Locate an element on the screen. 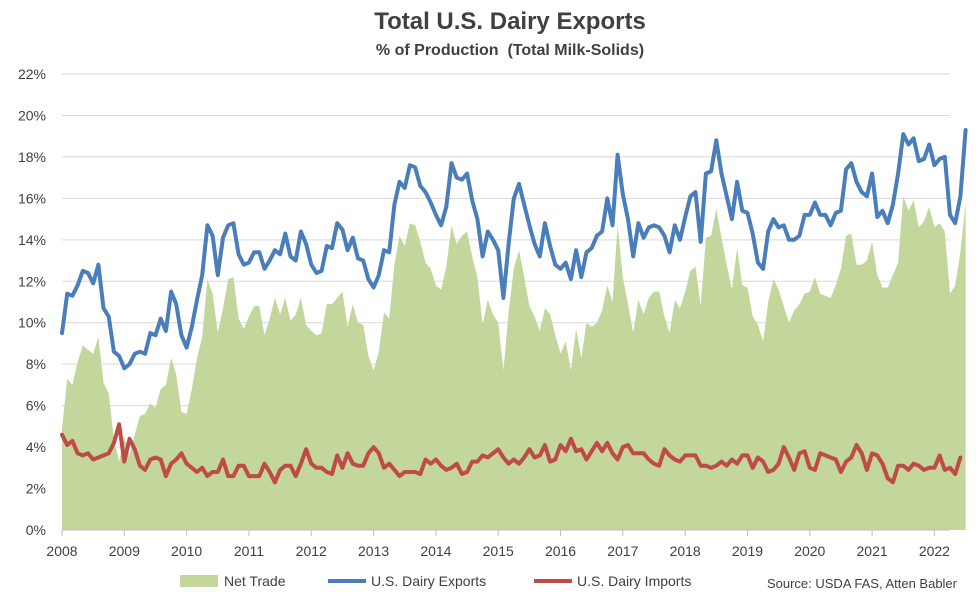  x-tick-label: 2014 is located at coordinates (435, 551).